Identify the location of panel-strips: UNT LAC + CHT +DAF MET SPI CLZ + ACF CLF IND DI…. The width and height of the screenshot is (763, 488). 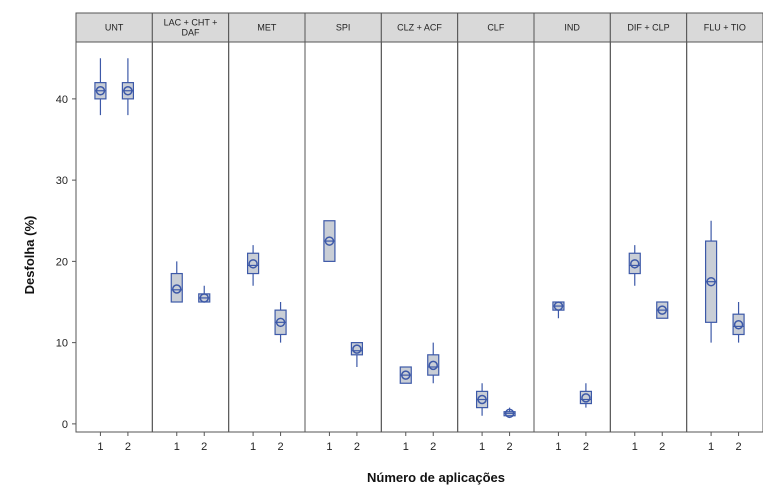
(419, 27).